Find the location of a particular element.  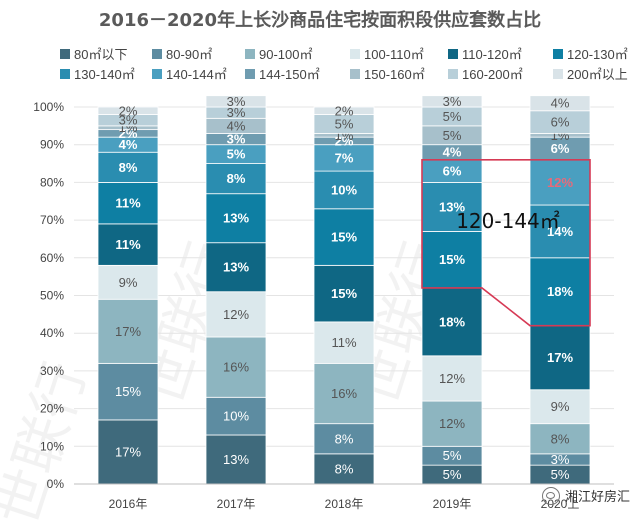

chart-title: 2016－2020年上长沙商品住宅按面积段供应套数占比 is located at coordinates (320, 20).